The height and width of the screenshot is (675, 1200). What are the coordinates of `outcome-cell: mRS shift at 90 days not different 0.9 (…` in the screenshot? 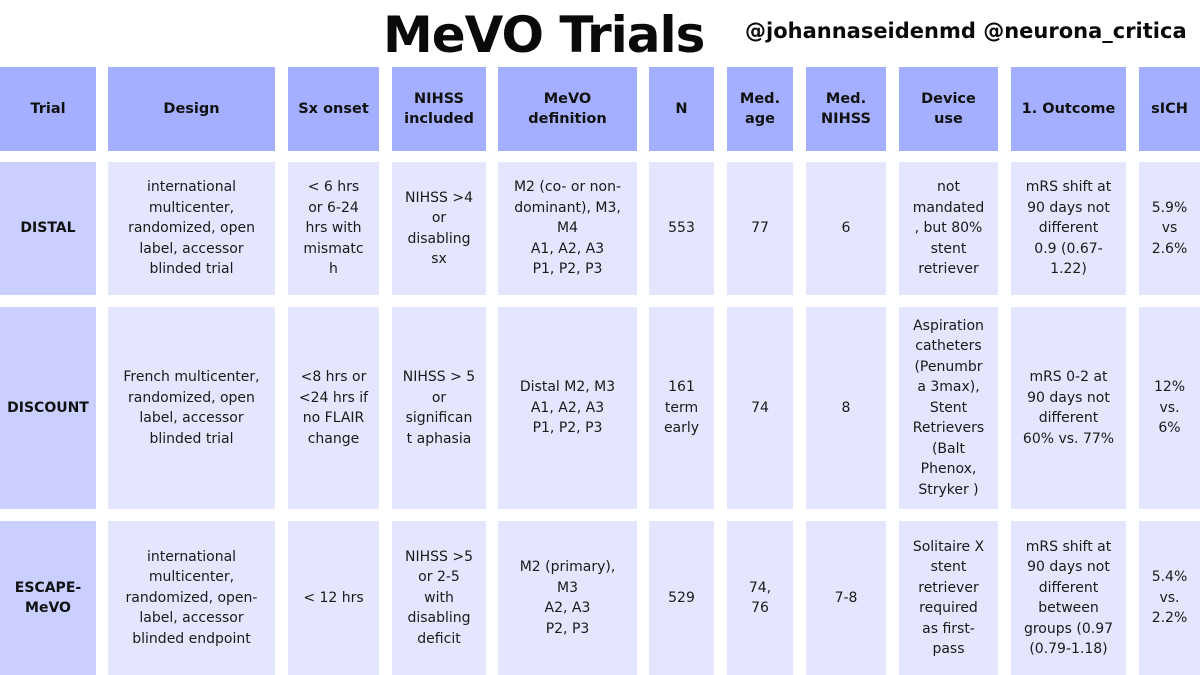 It's located at (1068, 228).